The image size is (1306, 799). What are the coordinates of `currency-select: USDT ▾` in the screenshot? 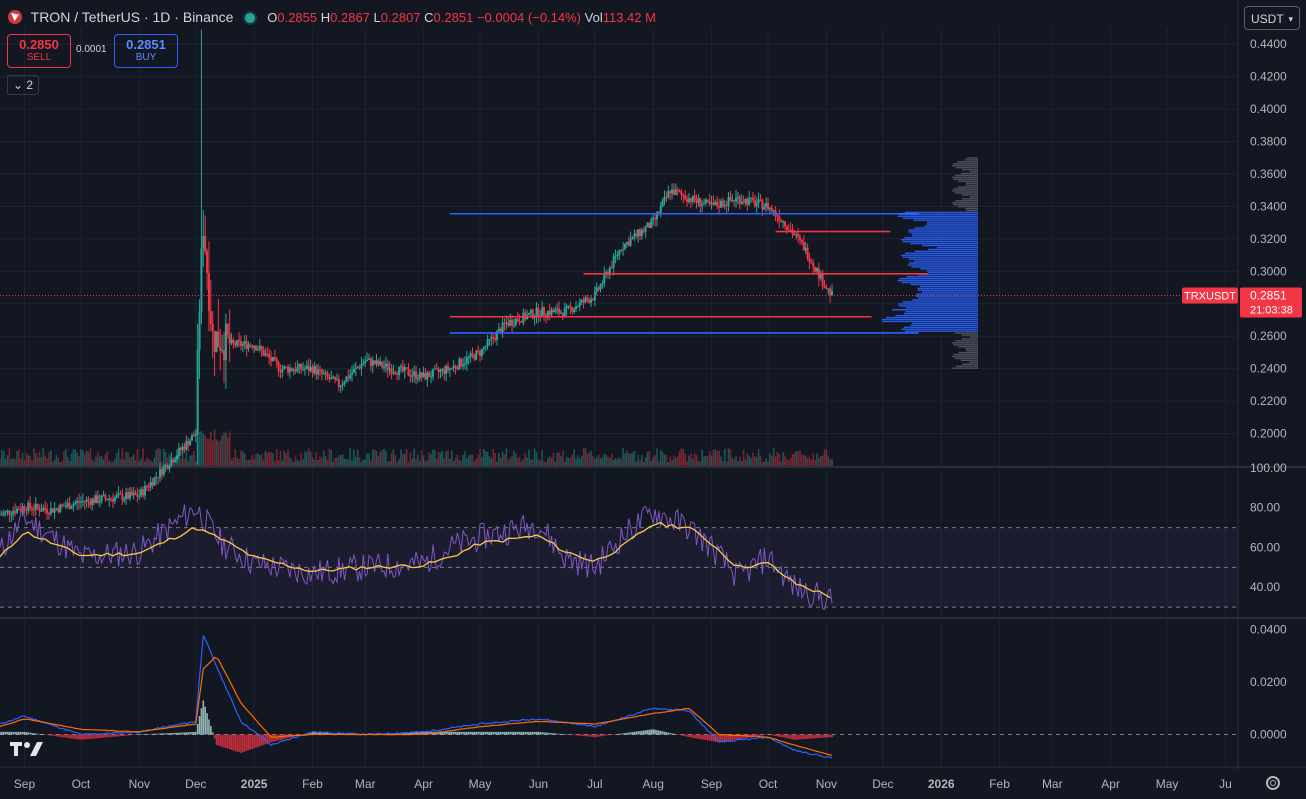 It's located at (1272, 18).